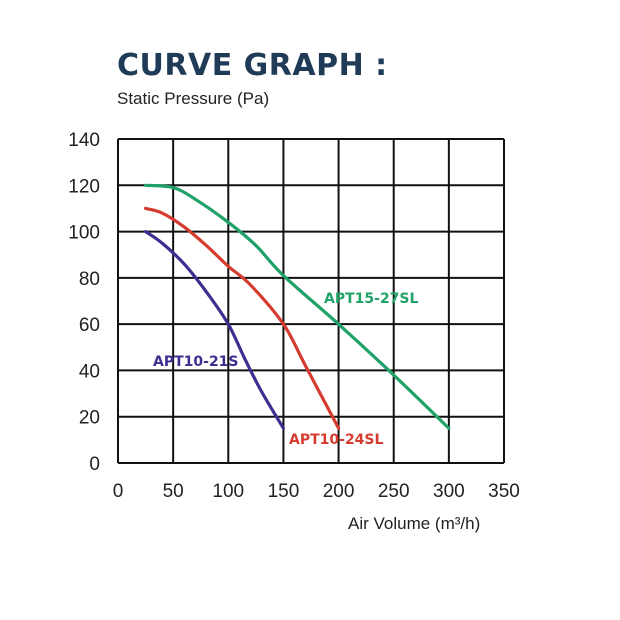  What do you see at coordinates (252, 65) in the screenshot?
I see `chart-title: CURVE GRAPH :` at bounding box center [252, 65].